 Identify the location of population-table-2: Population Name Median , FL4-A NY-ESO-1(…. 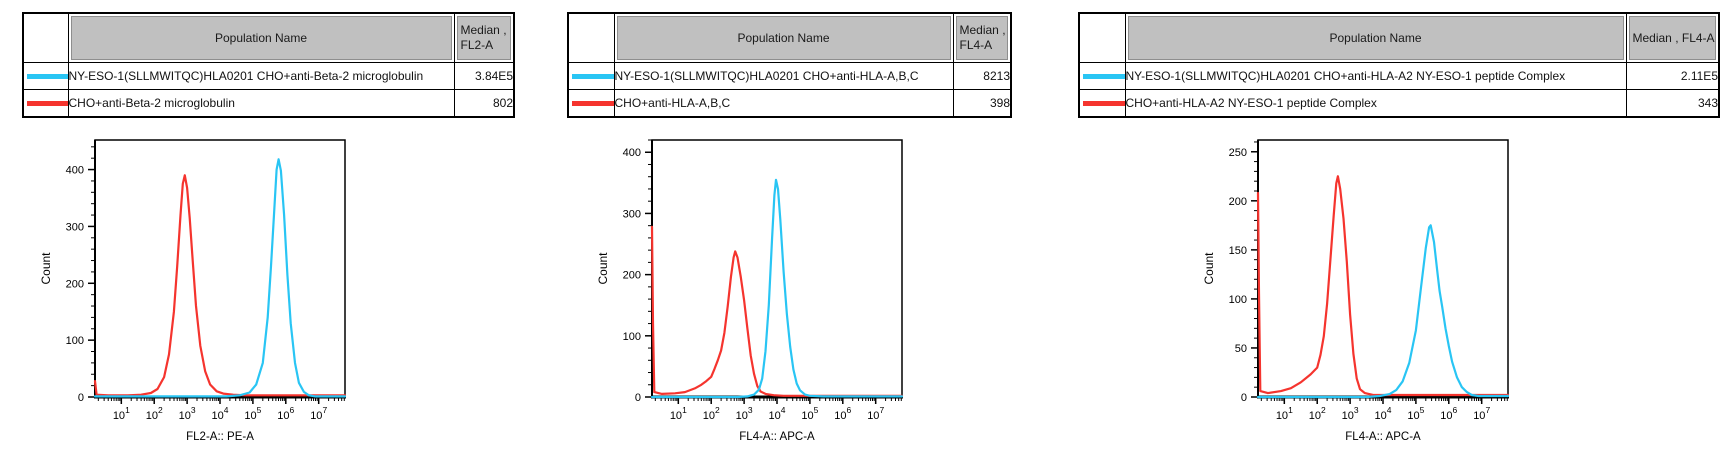
(789, 65).